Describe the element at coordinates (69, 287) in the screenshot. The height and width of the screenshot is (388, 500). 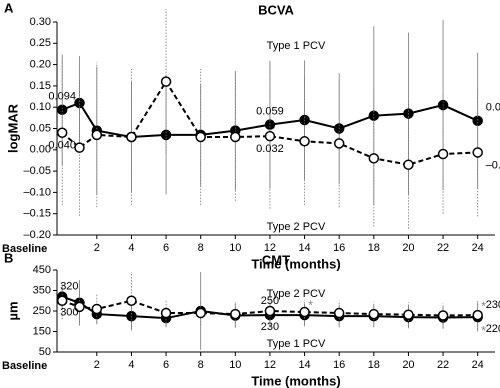
I see `value-label: 320` at that location.